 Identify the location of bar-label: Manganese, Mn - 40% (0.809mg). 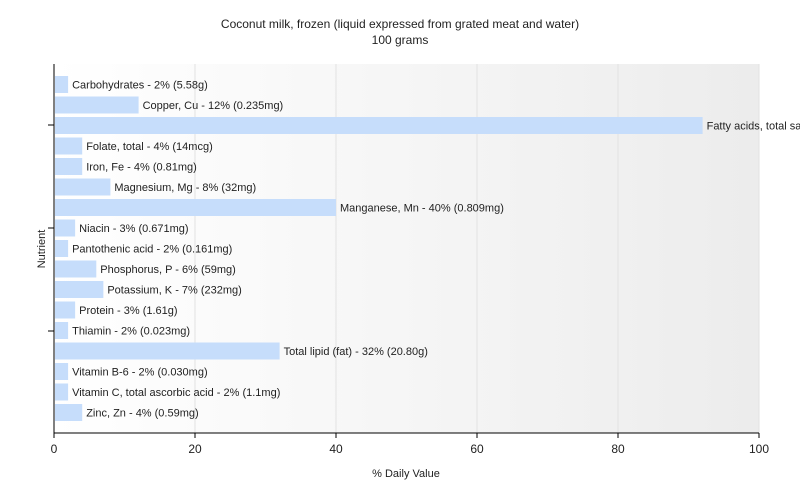
(422, 209).